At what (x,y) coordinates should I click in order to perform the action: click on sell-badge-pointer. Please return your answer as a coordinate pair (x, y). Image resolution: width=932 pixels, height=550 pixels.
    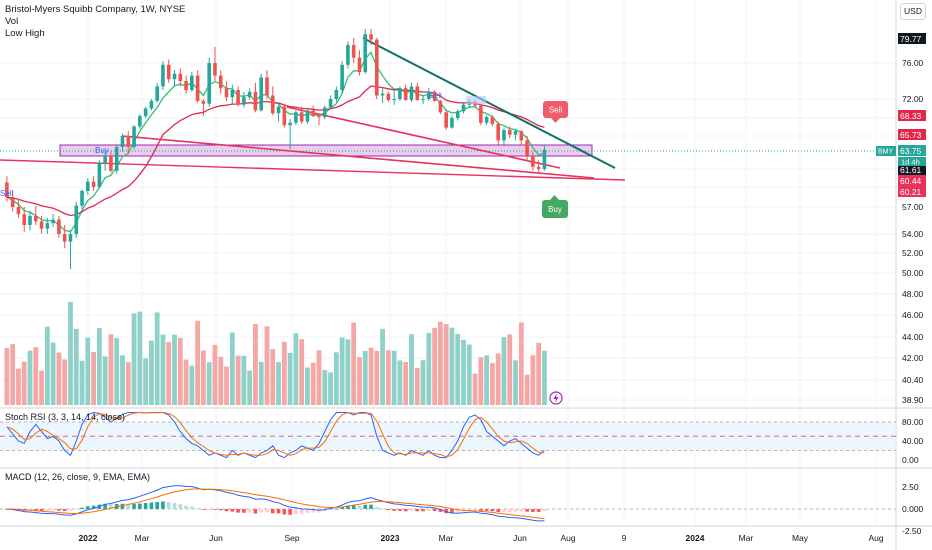
    Looking at the image, I should click on (555, 120).